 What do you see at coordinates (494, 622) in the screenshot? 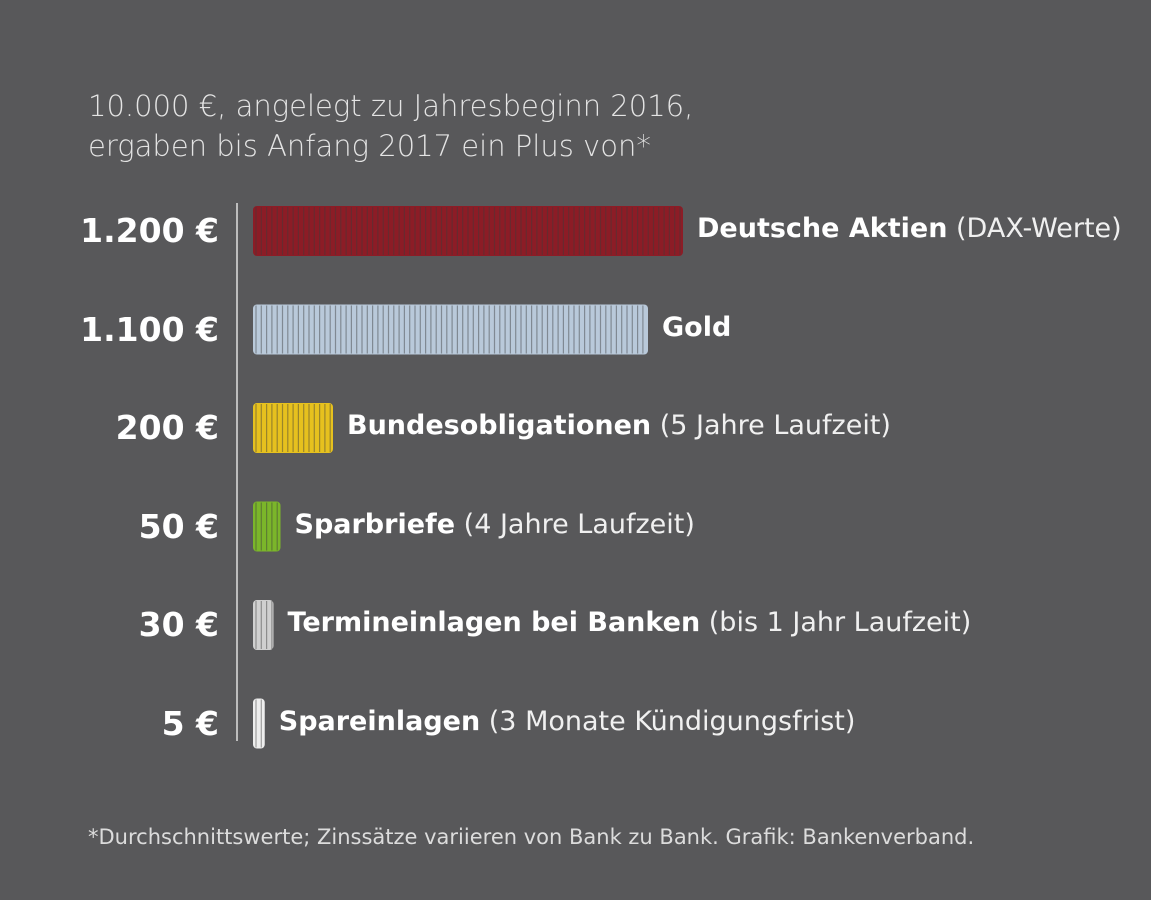
I see `category-name: Termineinlagen bei Banken` at bounding box center [494, 622].